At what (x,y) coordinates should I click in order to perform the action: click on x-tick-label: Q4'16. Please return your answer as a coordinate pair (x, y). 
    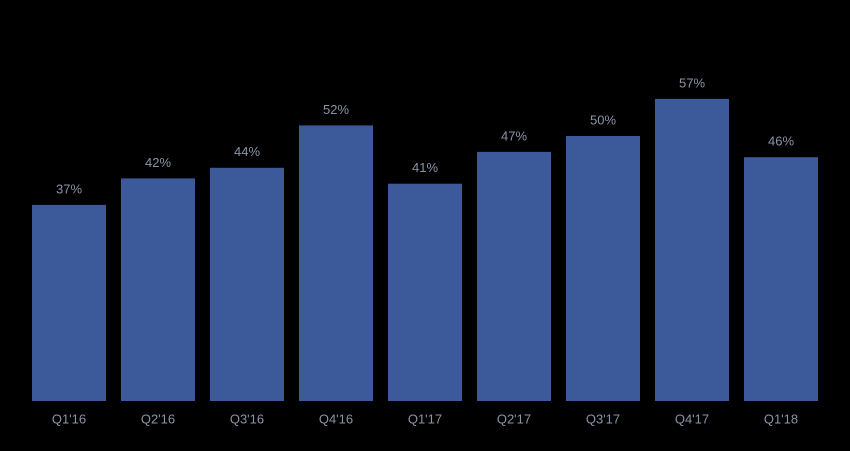
    Looking at the image, I should click on (336, 418).